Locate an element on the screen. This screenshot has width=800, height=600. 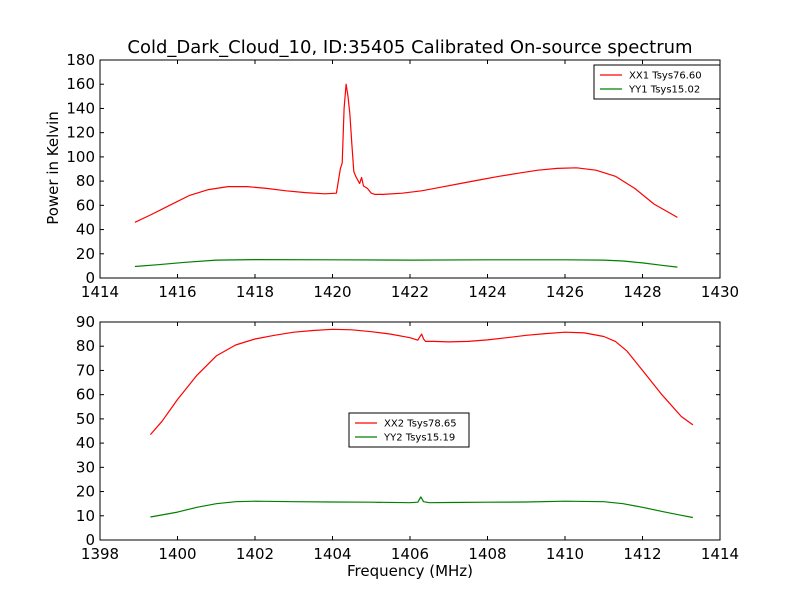
bottom-y-tick-label: 50 is located at coordinates (85, 419).